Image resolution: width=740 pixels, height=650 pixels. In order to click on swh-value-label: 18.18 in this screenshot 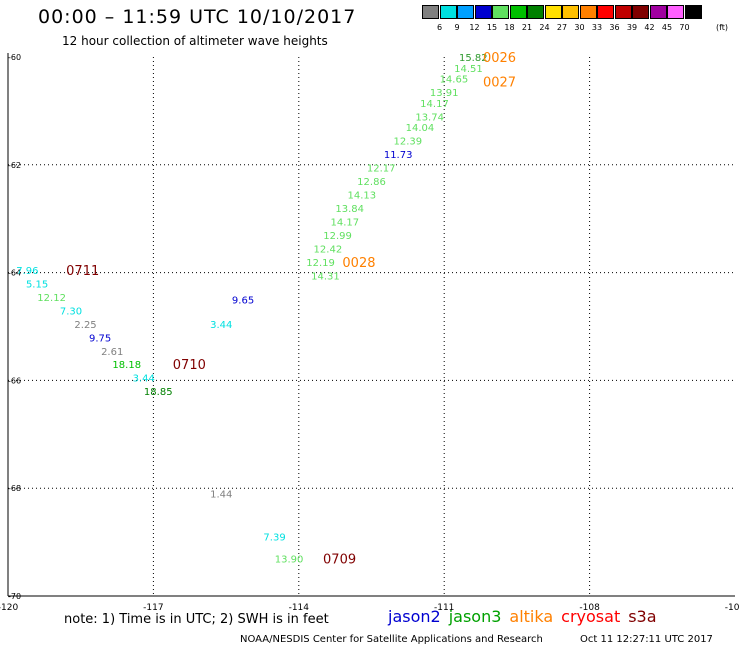, I will do `click(126, 365)`.